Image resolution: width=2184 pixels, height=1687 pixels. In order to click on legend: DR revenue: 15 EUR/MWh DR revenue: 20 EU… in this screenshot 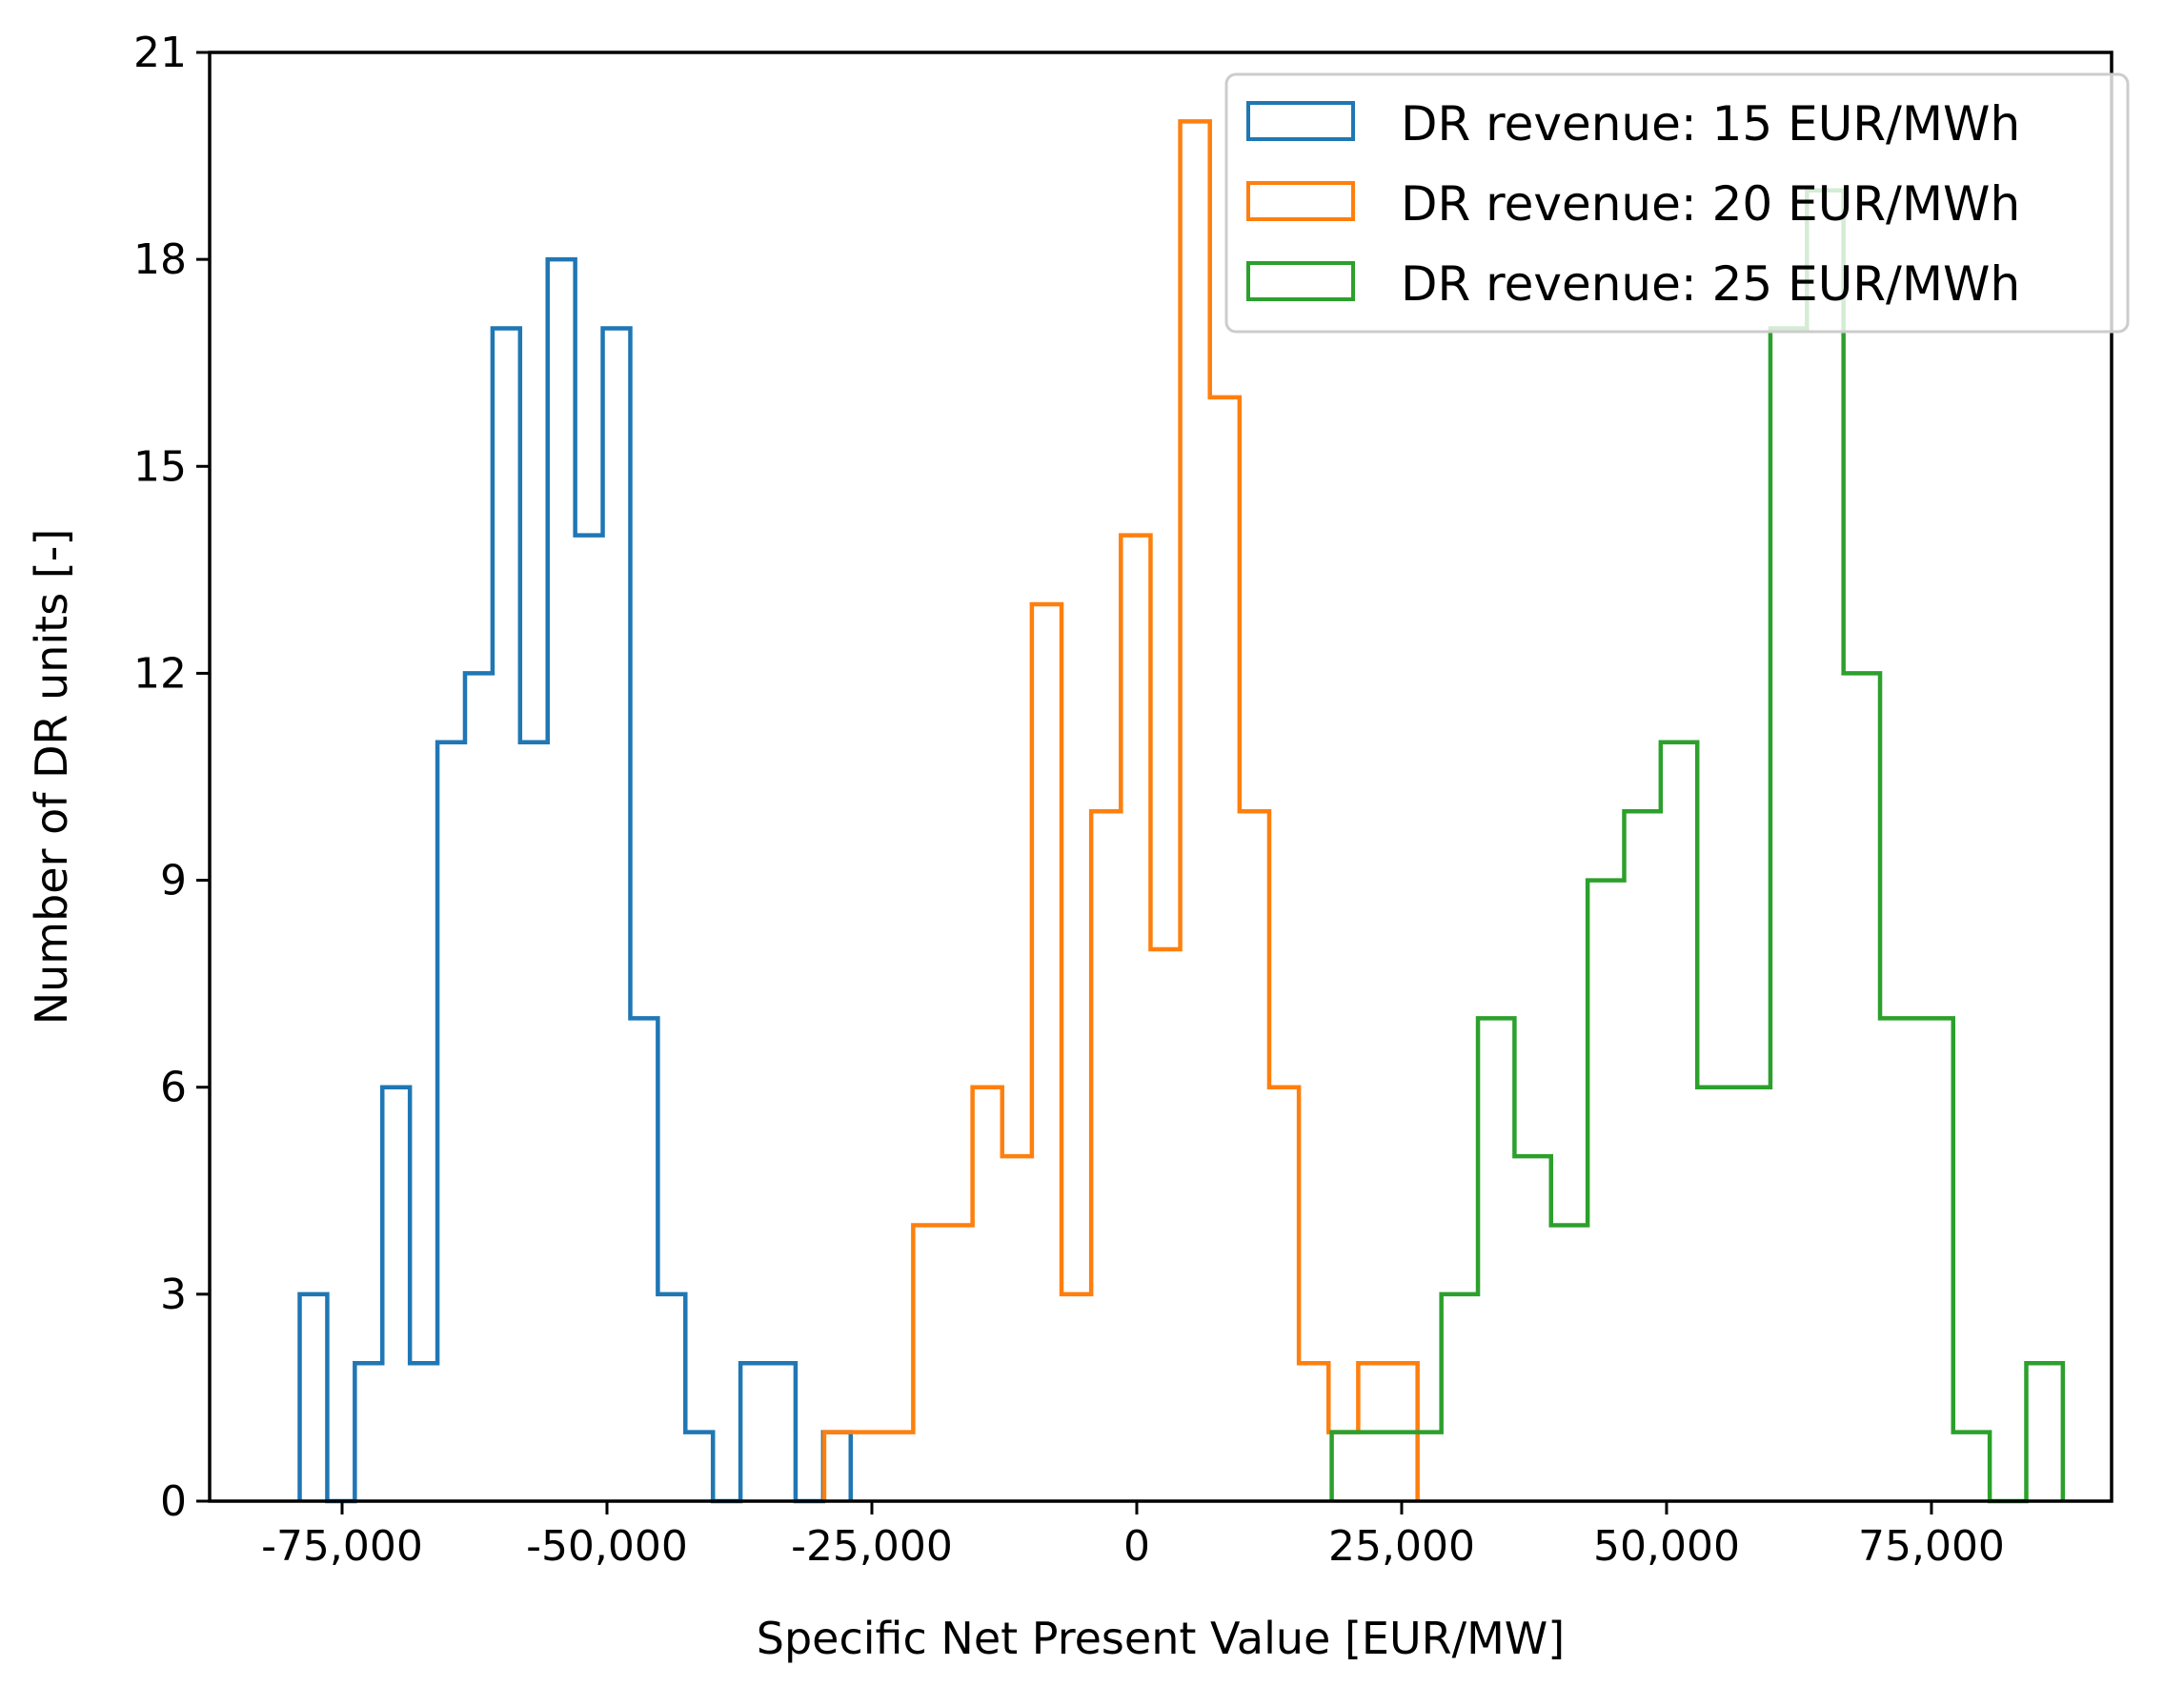, I will do `click(1677, 203)`.